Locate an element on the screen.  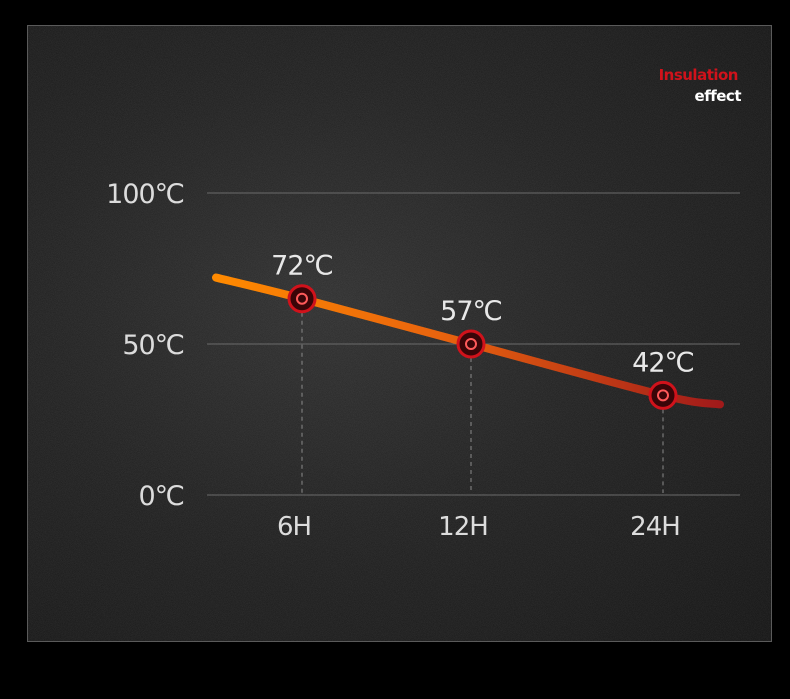
data-label: 42℃ is located at coordinates (663, 362).